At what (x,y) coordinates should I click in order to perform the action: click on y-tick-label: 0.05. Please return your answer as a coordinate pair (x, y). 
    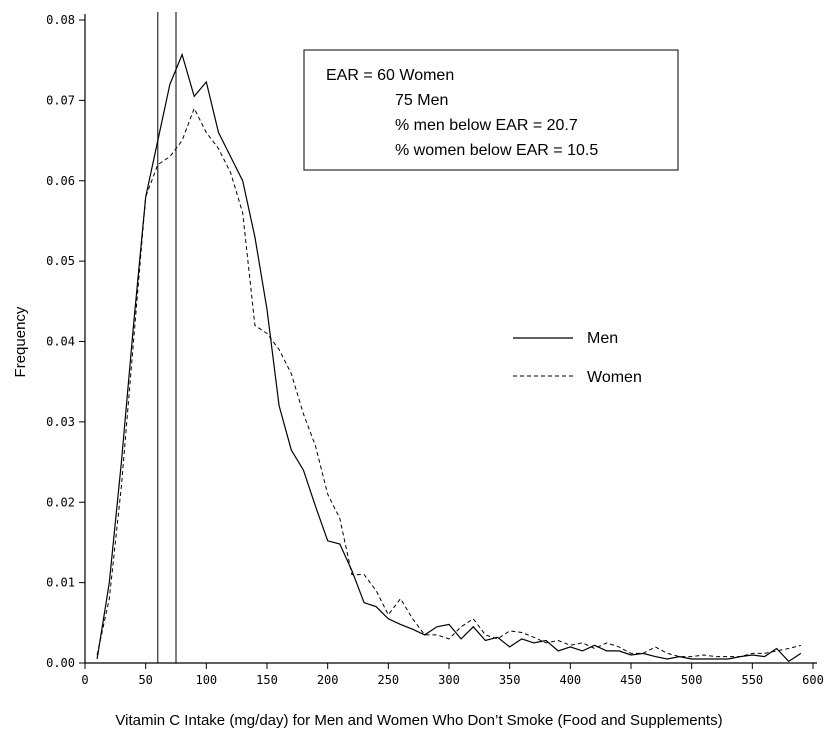
    Looking at the image, I should click on (60, 261).